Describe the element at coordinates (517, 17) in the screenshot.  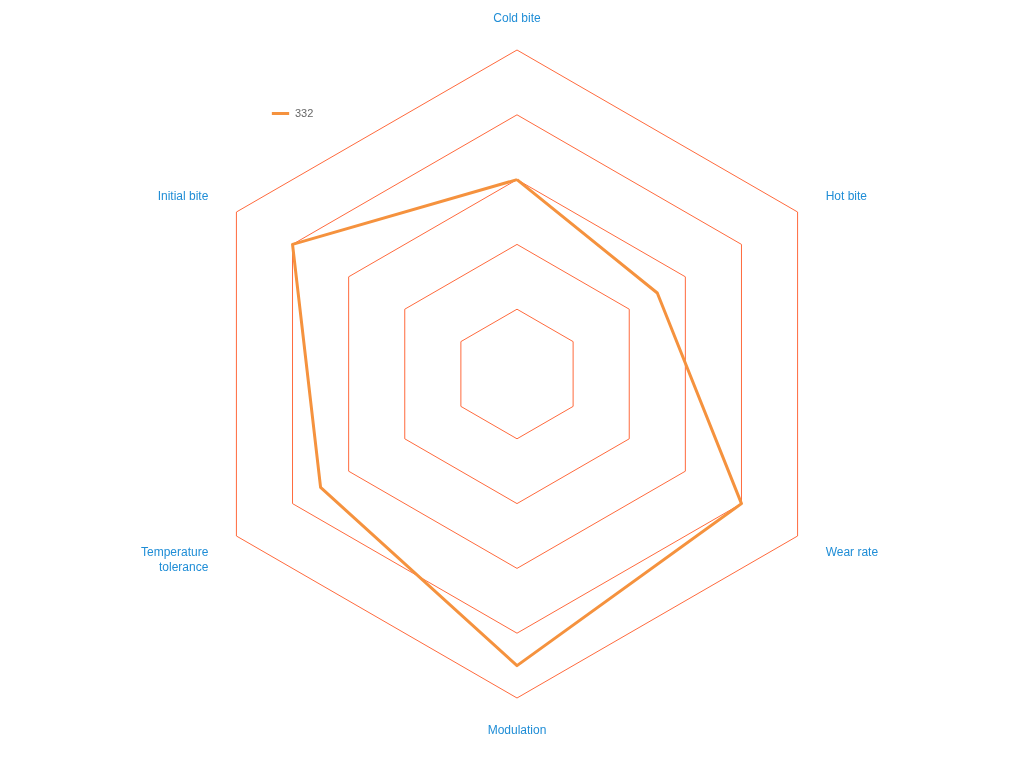
I see `spoke-label: Cold bite` at that location.